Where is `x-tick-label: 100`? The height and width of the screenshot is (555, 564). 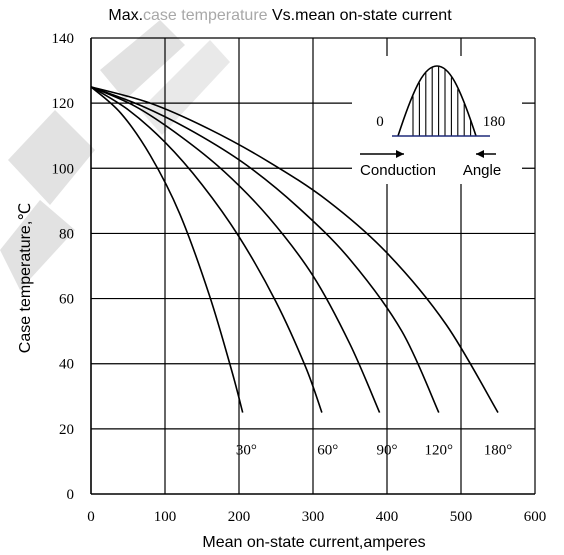 x-tick-label: 100 is located at coordinates (165, 517).